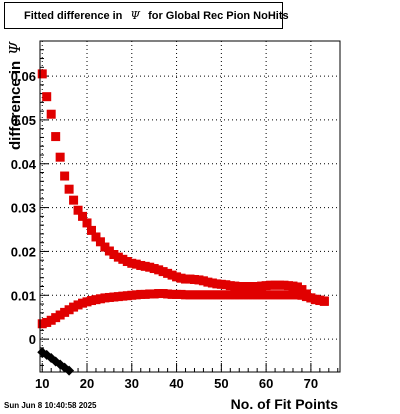 The width and height of the screenshot is (400, 414). Describe the element at coordinates (87, 383) in the screenshot. I see `x-tick-label: 20` at that location.